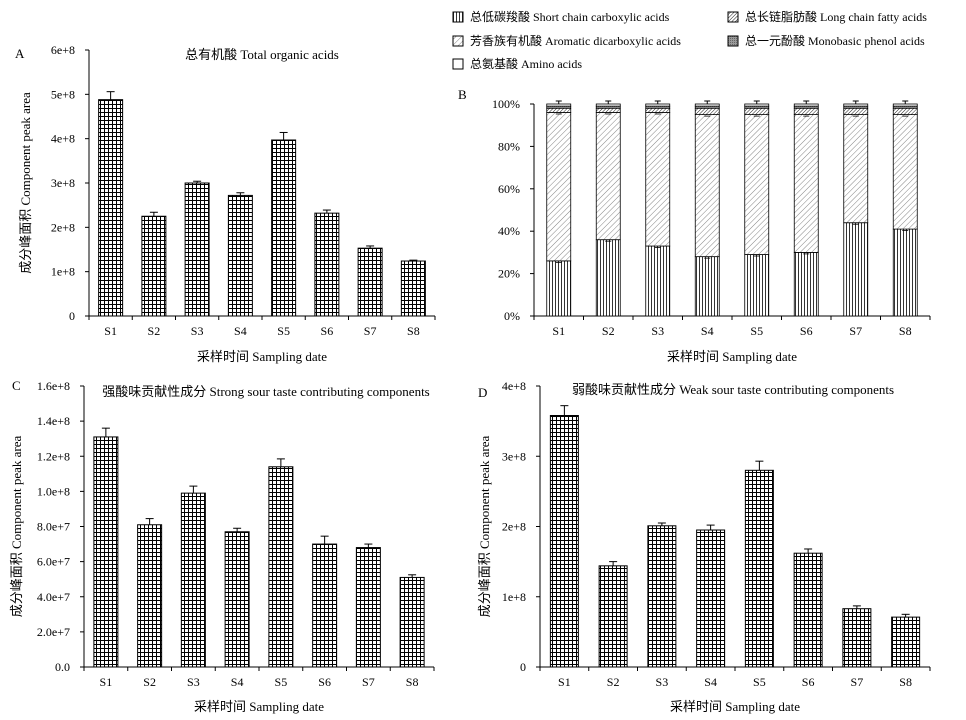 The image size is (966, 720). I want to click on legend-label: 总长链脂肪酸 Long chain fatty acids, so click(836, 16).